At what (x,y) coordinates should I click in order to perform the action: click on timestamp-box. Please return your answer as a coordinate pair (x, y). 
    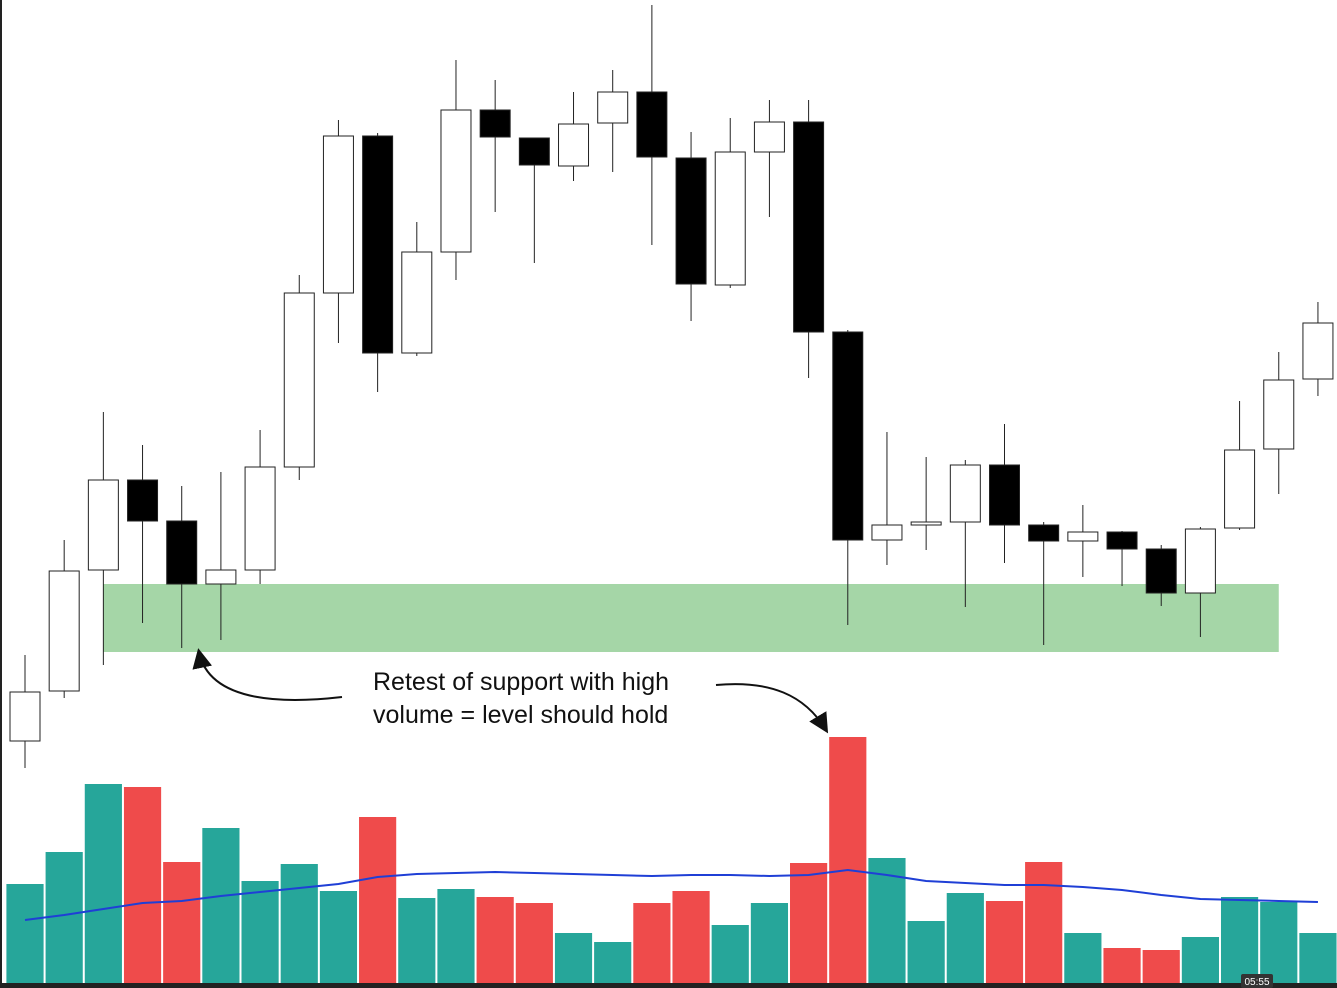
    Looking at the image, I should click on (1257, 981).